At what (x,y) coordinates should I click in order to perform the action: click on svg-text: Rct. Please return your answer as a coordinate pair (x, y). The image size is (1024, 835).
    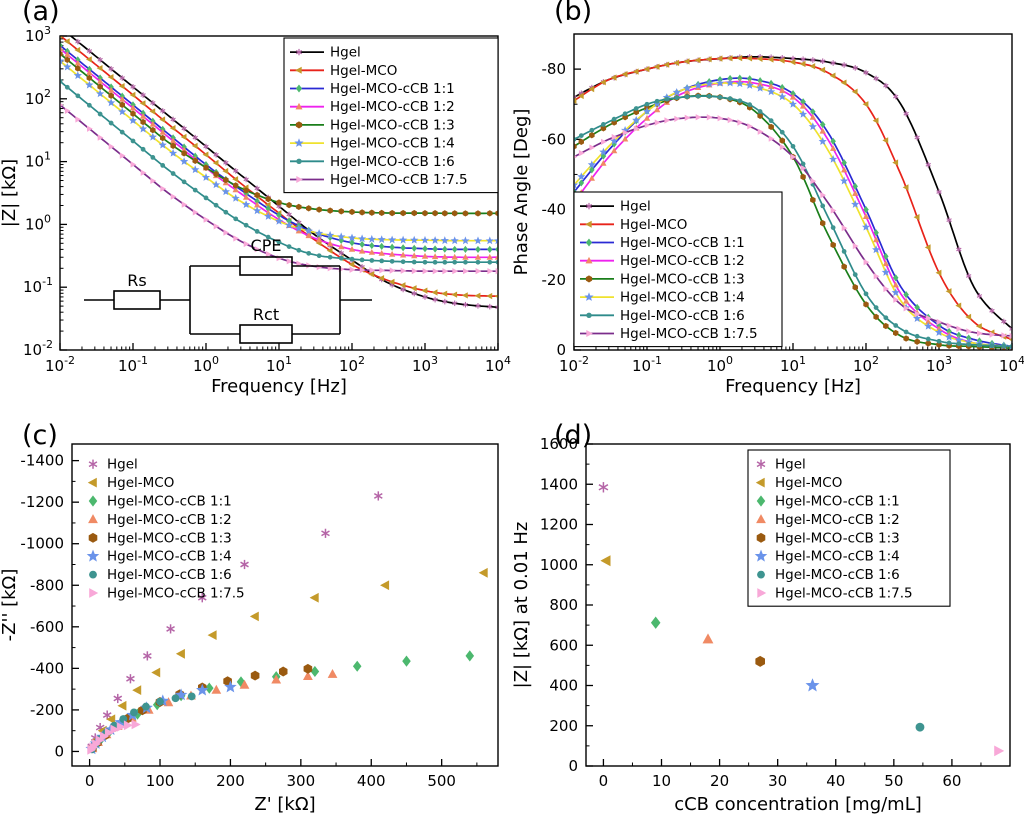
    Looking at the image, I should click on (266, 314).